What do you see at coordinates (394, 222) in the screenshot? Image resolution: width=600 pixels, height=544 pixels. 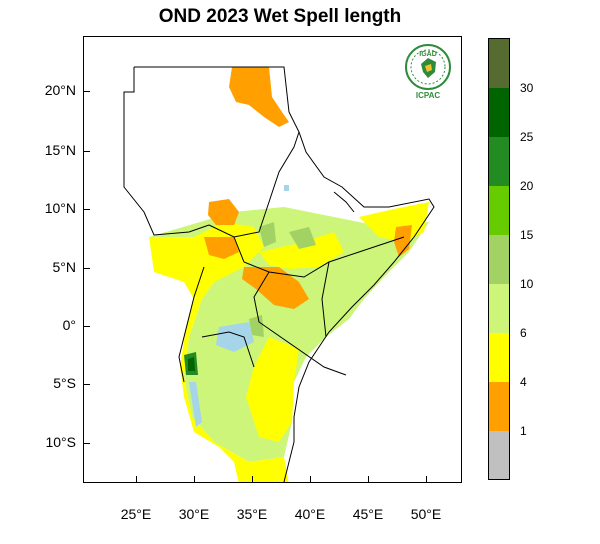 I see `region-4-6-east` at bounding box center [394, 222].